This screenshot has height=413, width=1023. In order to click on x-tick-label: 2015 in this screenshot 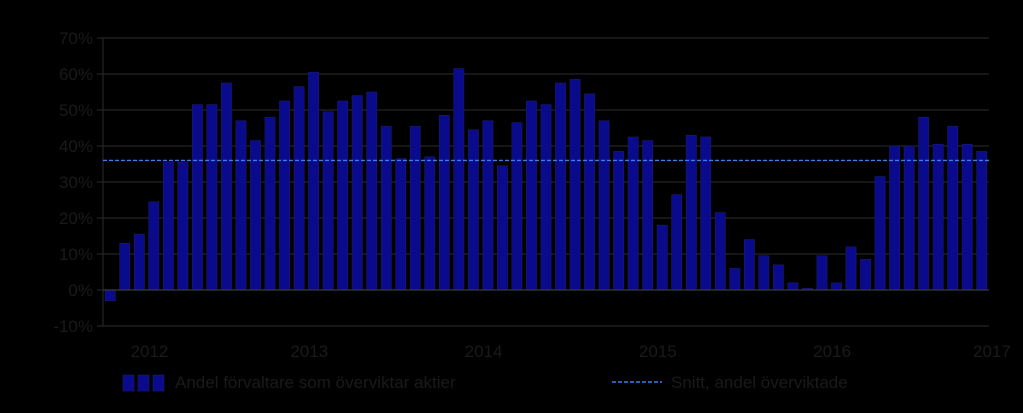, I will do `click(658, 351)`.